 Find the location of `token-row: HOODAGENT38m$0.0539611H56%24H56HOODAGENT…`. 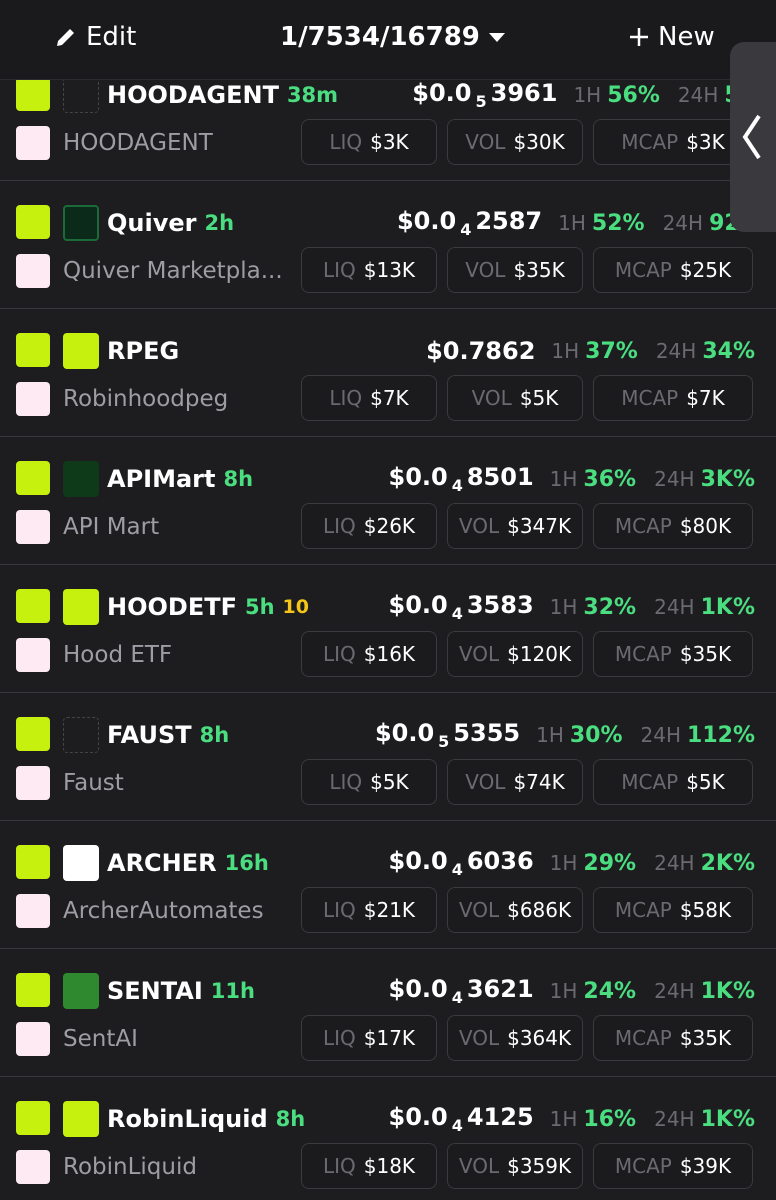

token-row: HOODAGENT38m$0.0539611H56%24H56HOODAGENT… is located at coordinates (388, 117).